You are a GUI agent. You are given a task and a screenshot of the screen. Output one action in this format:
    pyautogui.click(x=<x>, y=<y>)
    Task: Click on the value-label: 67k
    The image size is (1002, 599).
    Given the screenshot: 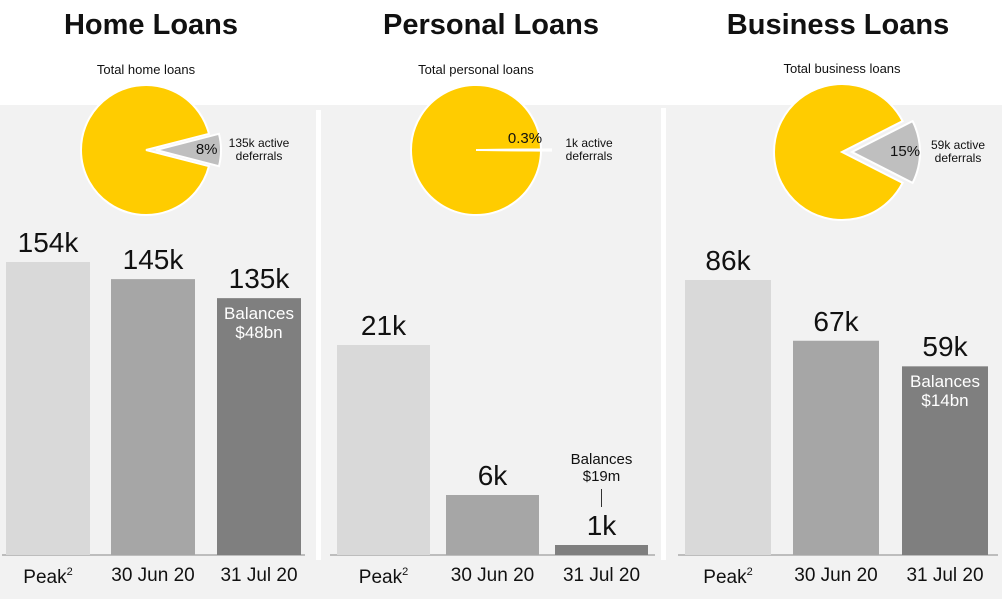 What is the action you would take?
    pyautogui.click(x=836, y=321)
    